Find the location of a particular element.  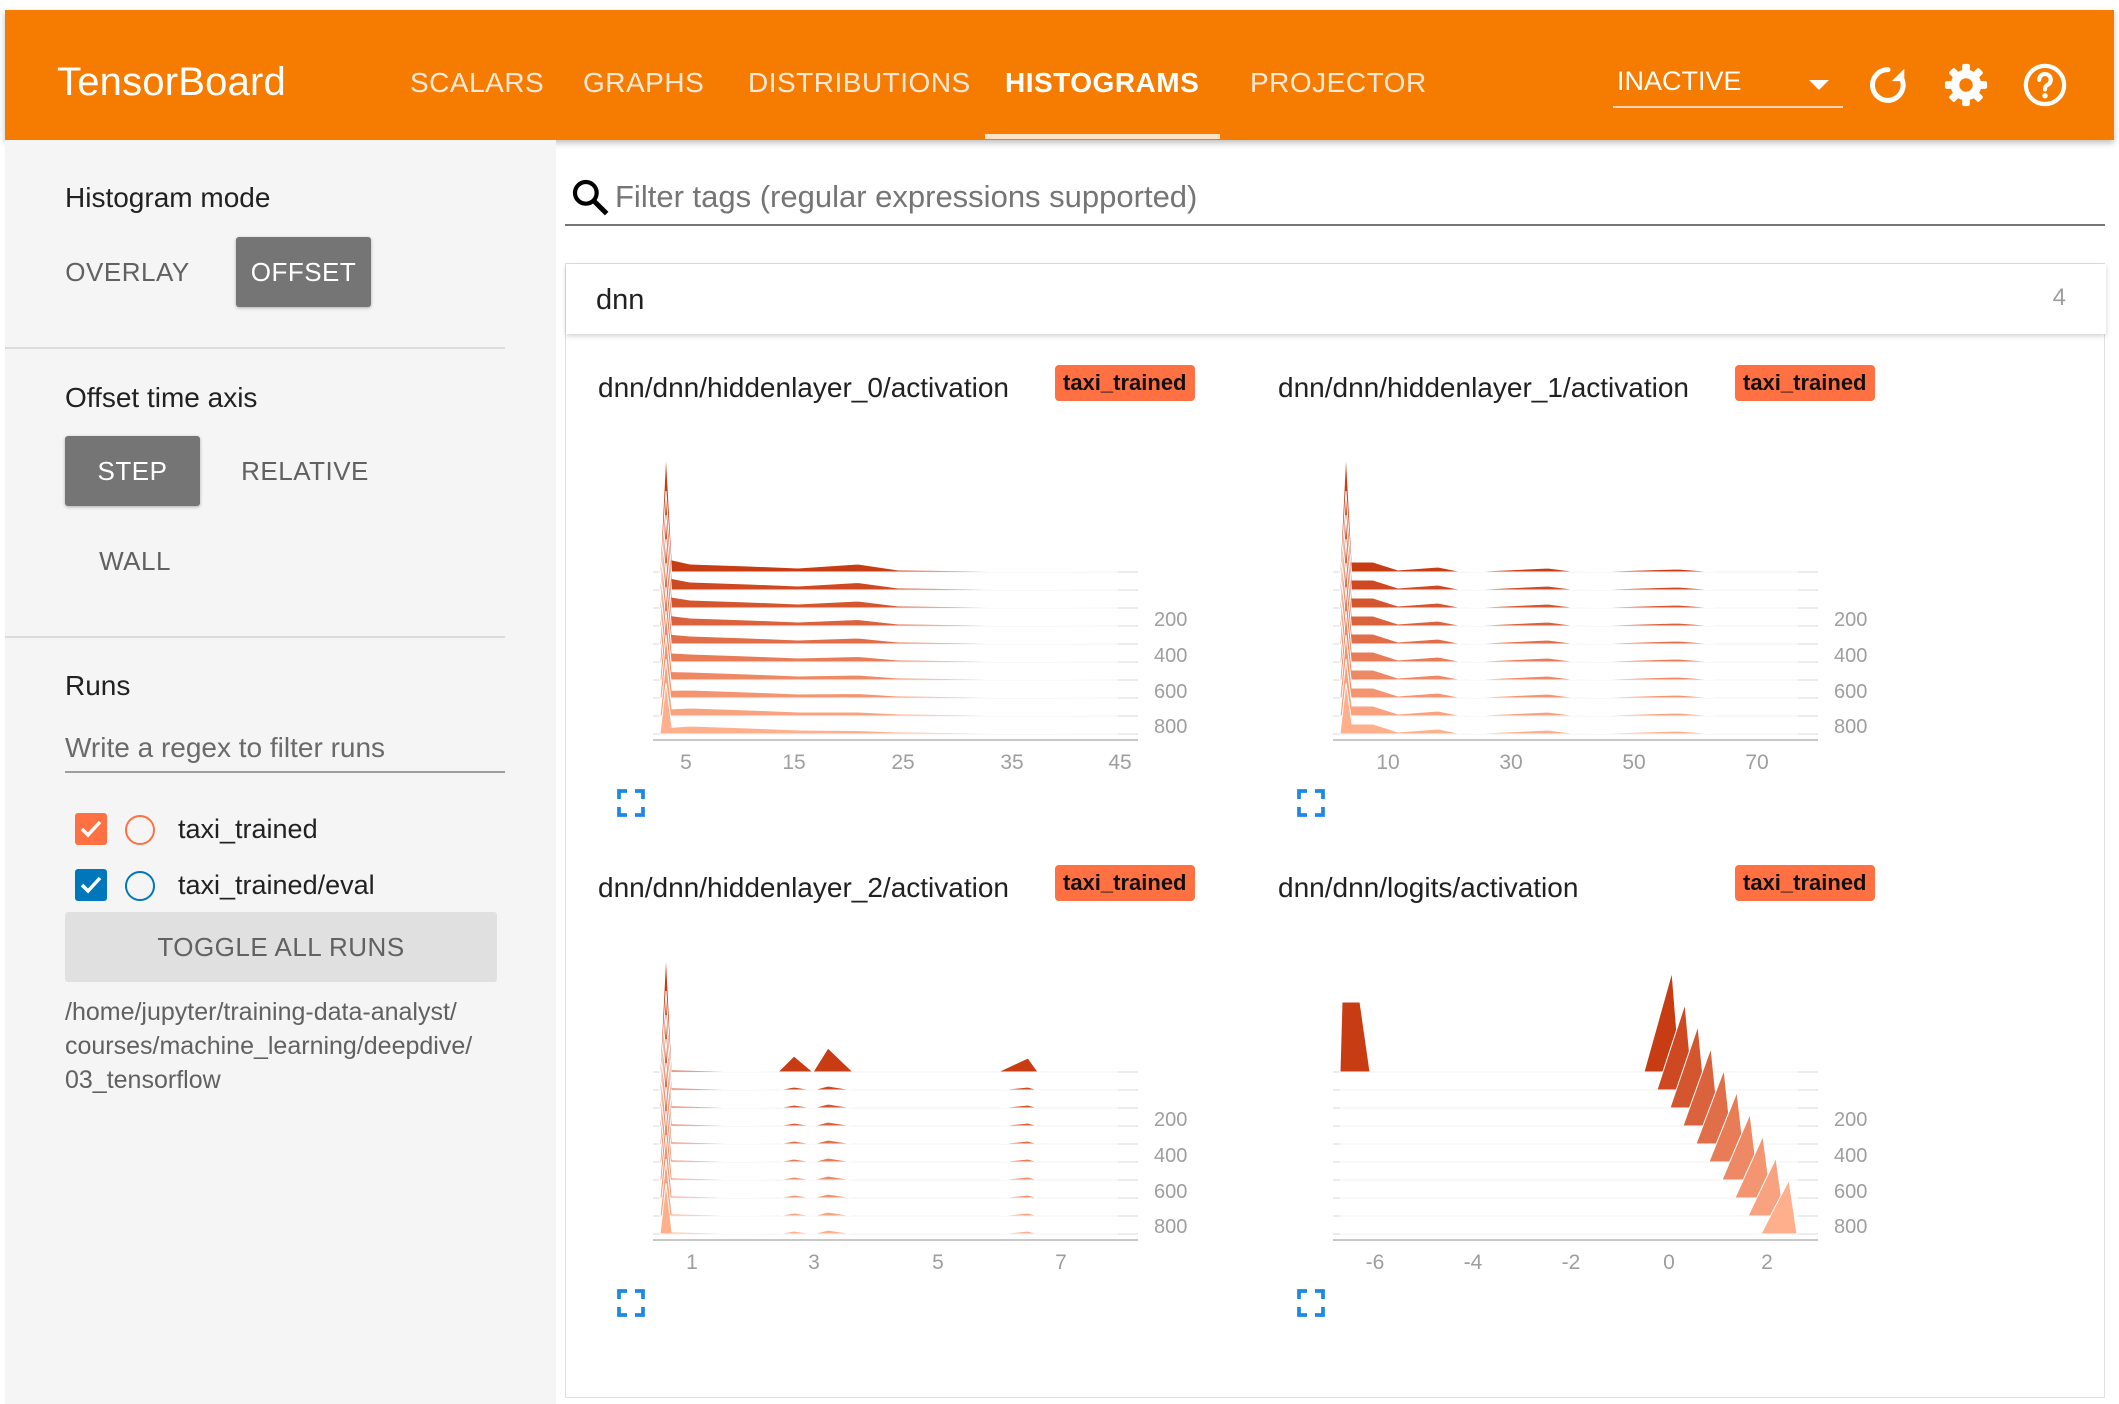

histogram-chart: 5 15 25 35 45 200 400 600 800 is located at coordinates (920, 612).